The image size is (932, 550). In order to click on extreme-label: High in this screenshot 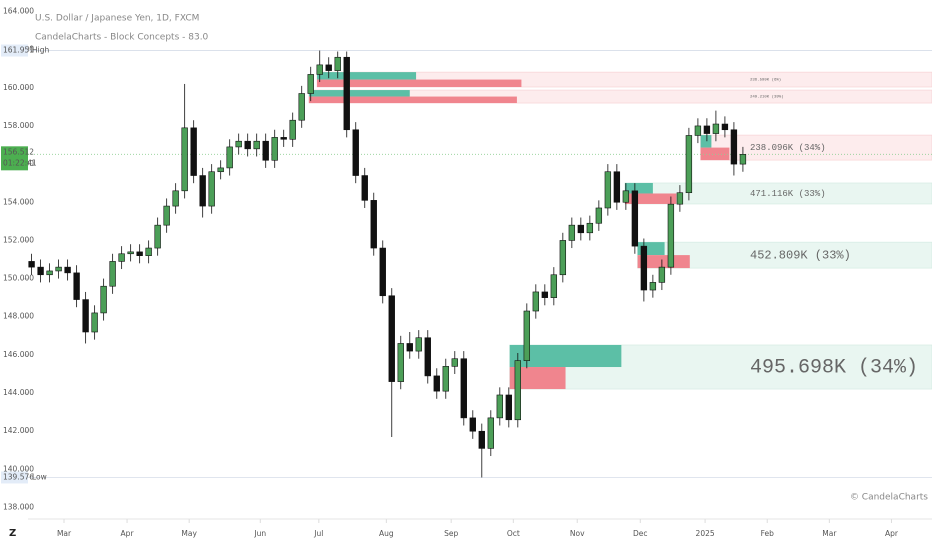, I will do `click(40, 50)`.